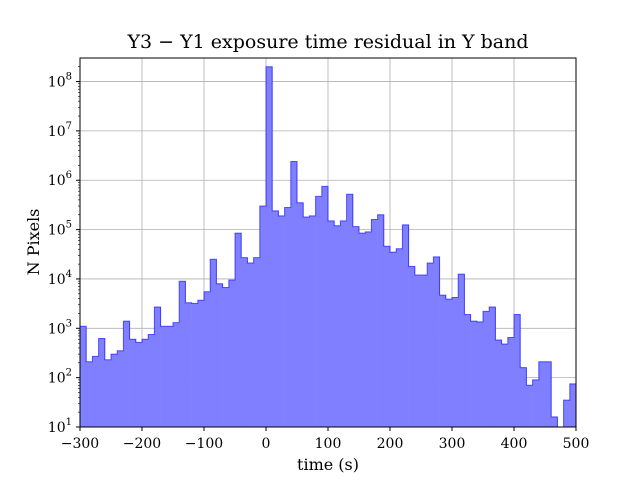 Image resolution: width=640 pixels, height=480 pixels. Describe the element at coordinates (60, 278) in the screenshot. I see `y-tick-label: 10⁴` at that location.